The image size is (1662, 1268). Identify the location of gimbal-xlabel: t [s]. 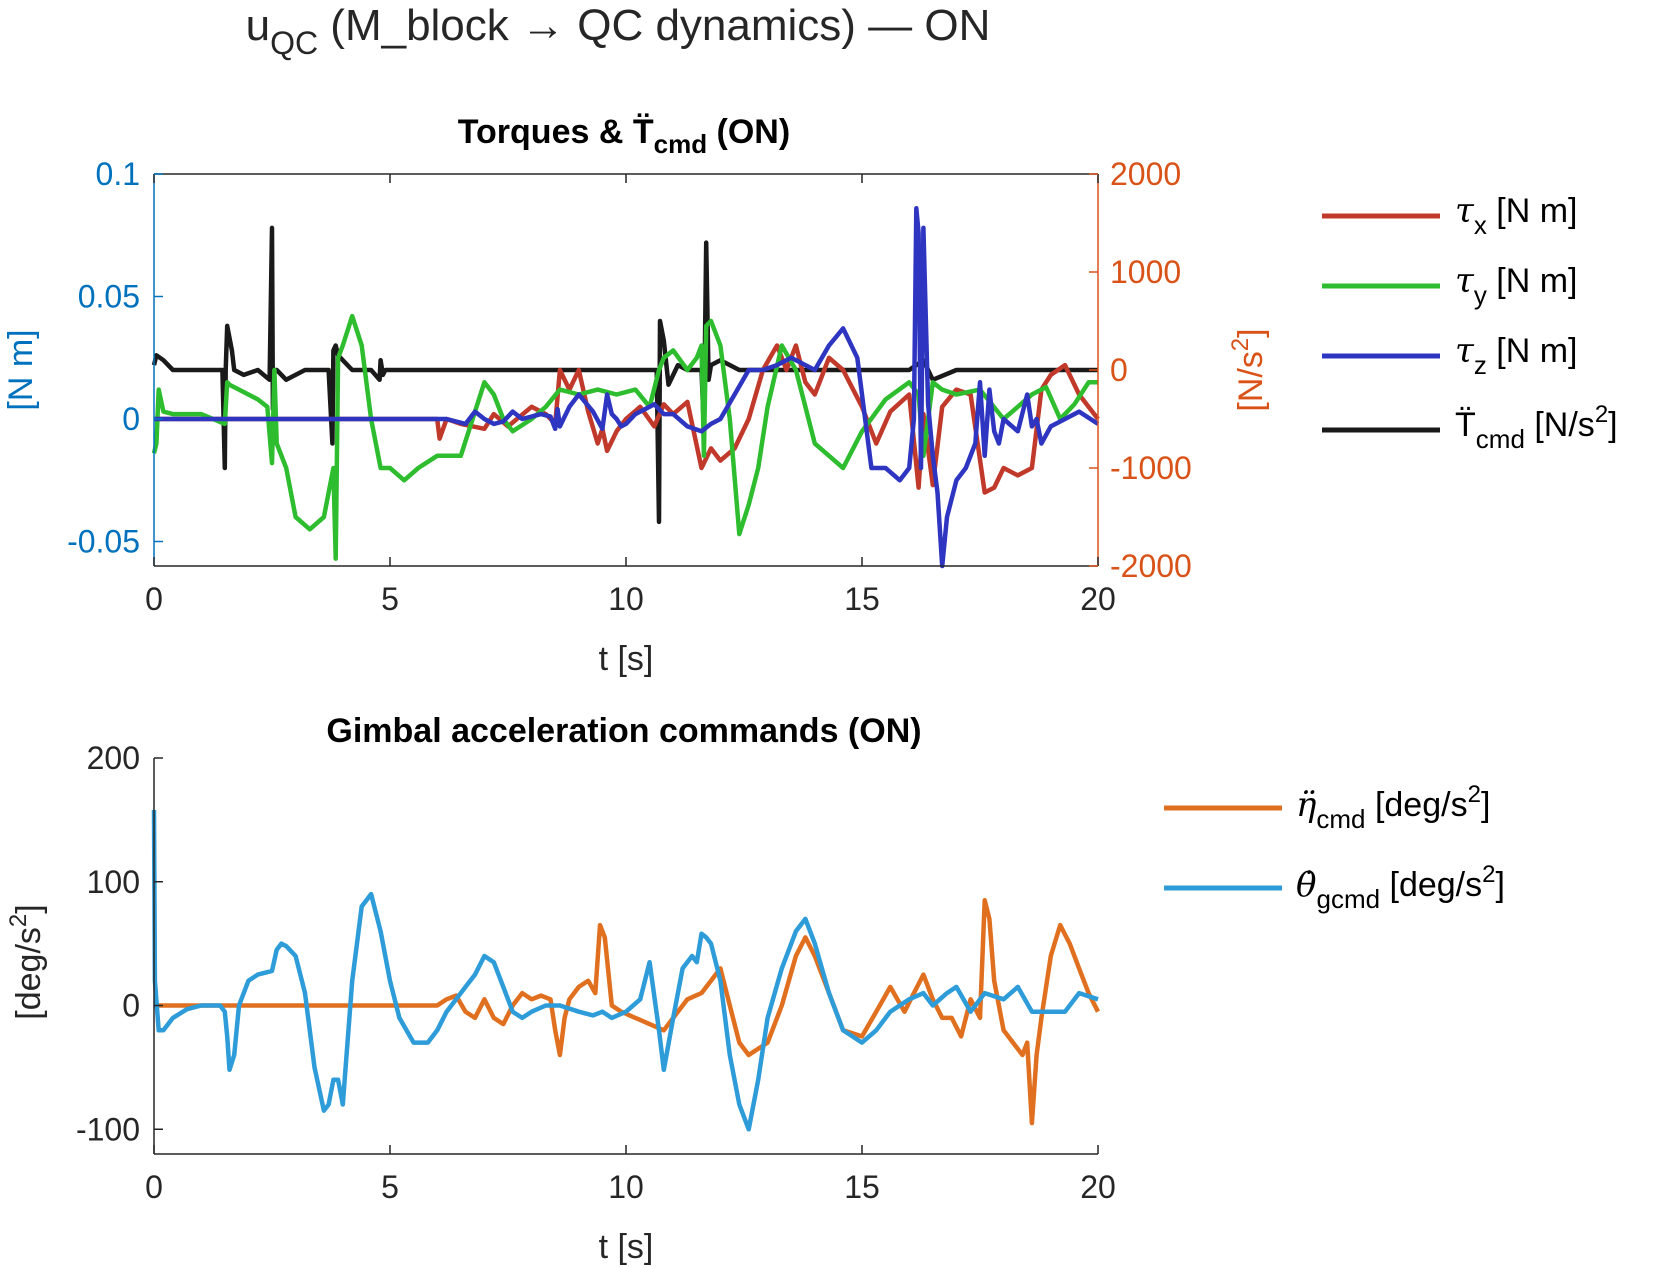
(626, 1247).